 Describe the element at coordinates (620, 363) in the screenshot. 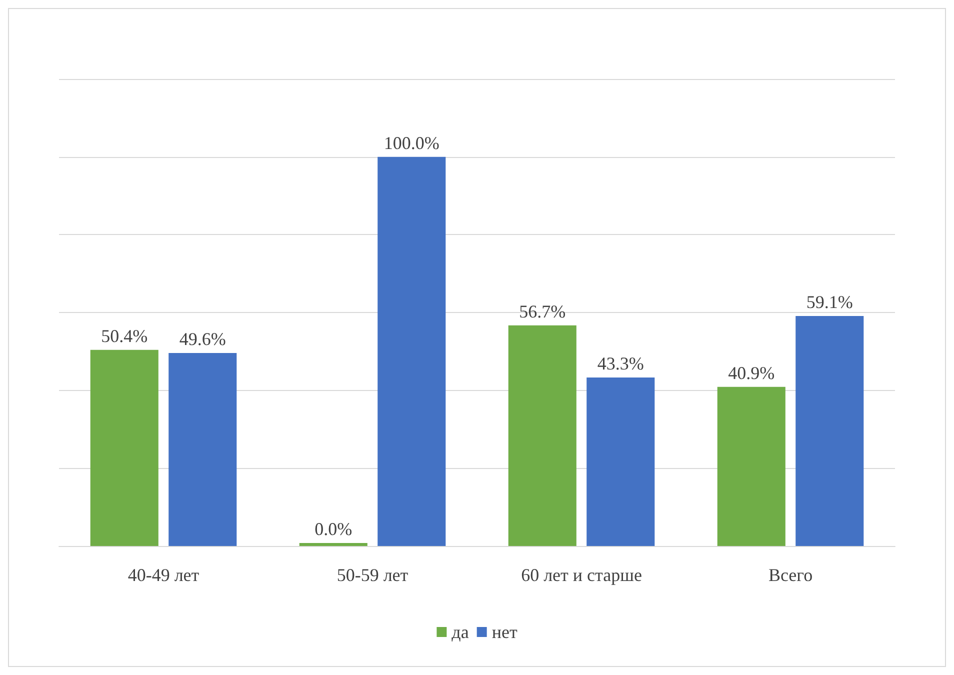

I see `data-label: 43.3%` at that location.